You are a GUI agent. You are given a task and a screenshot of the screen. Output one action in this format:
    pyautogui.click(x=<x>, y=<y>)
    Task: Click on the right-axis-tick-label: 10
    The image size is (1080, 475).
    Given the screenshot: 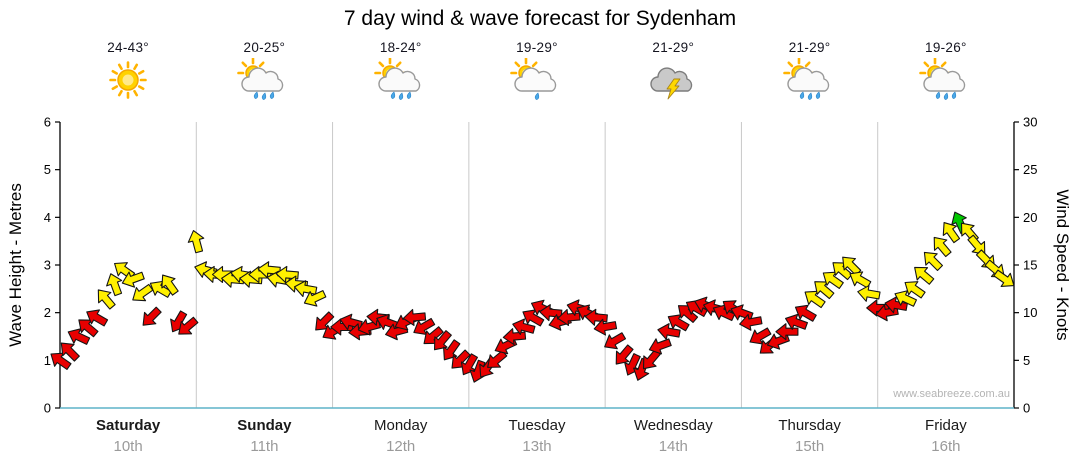 What is the action you would take?
    pyautogui.click(x=1030, y=312)
    